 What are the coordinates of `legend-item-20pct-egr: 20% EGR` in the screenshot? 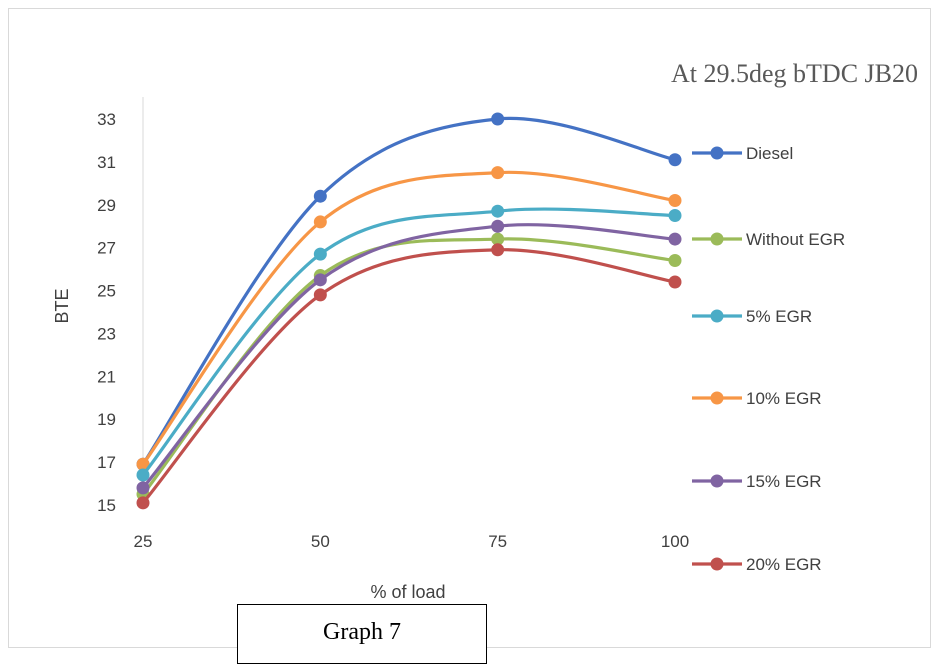 It's located at (757, 564).